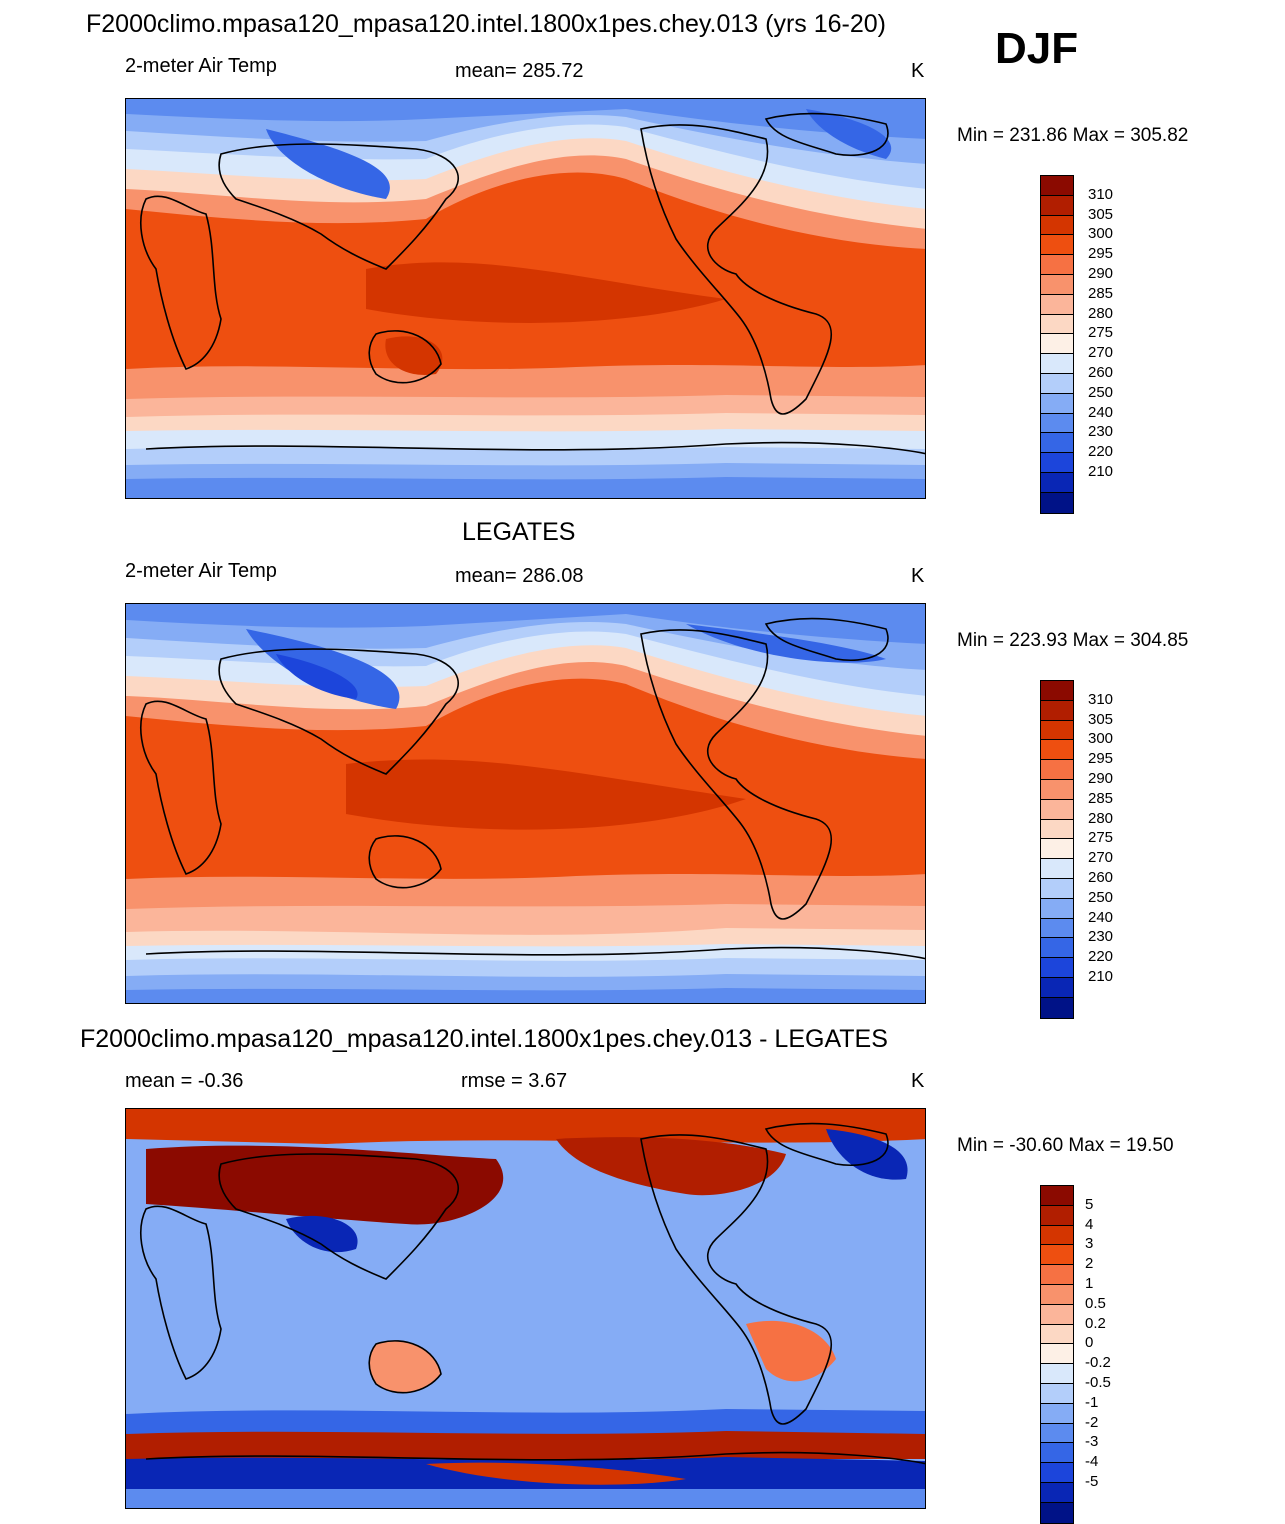 The height and width of the screenshot is (1524, 1285). What do you see at coordinates (1101, 976) in the screenshot?
I see `colorbar-tick-label: 210` at bounding box center [1101, 976].